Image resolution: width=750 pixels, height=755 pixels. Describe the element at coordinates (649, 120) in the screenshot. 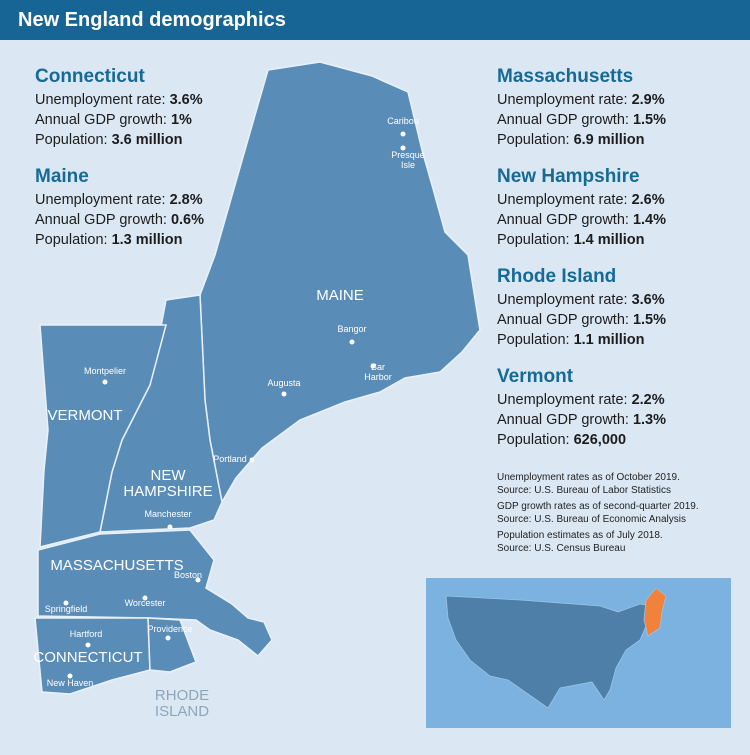

I see `stat-value: 1.5%` at that location.